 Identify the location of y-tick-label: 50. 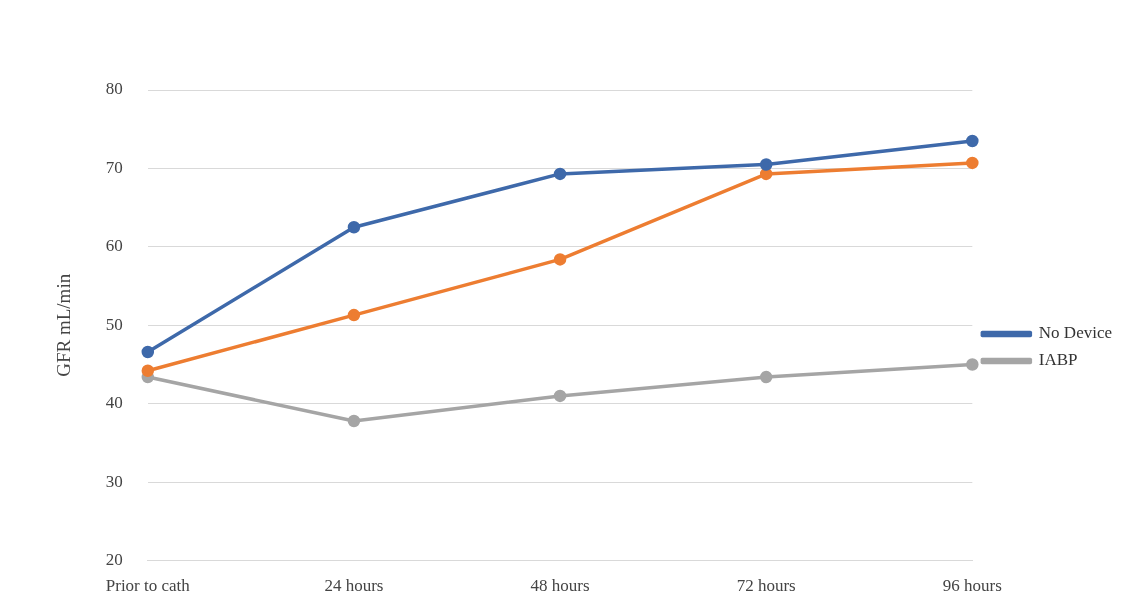
(114, 324).